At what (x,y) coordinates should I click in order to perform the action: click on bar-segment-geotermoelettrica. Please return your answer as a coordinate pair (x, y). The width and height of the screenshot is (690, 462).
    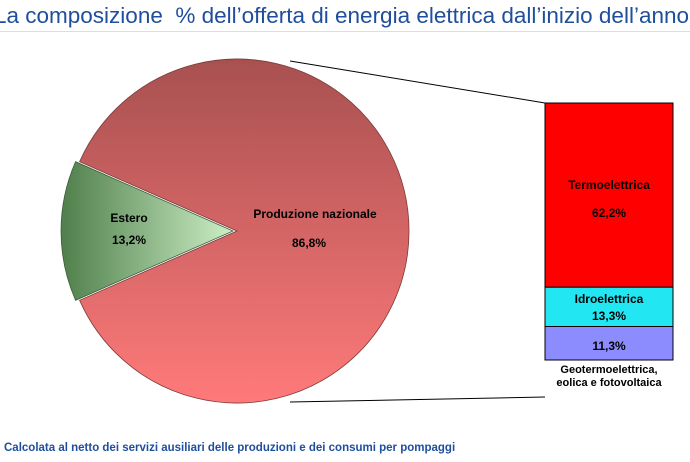
    Looking at the image, I should click on (609, 343).